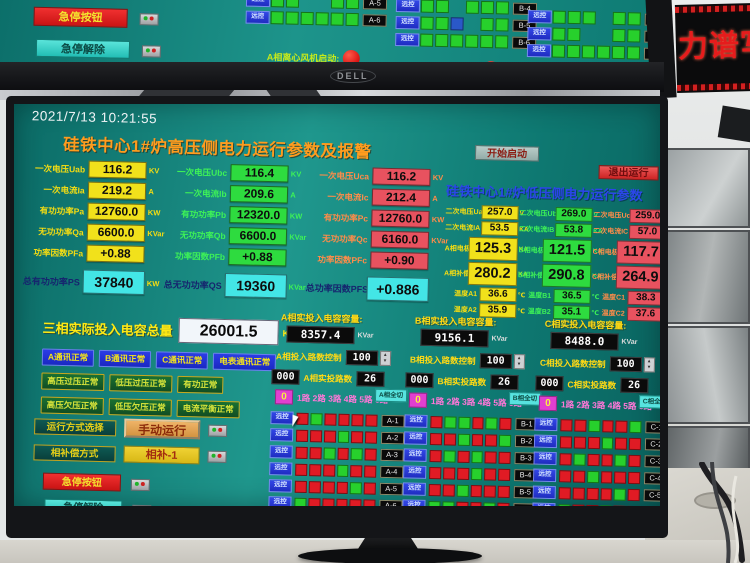 The image size is (750, 563). What do you see at coordinates (83, 48) in the screenshot?
I see `estop-release-button: 急停解除` at bounding box center [83, 48].